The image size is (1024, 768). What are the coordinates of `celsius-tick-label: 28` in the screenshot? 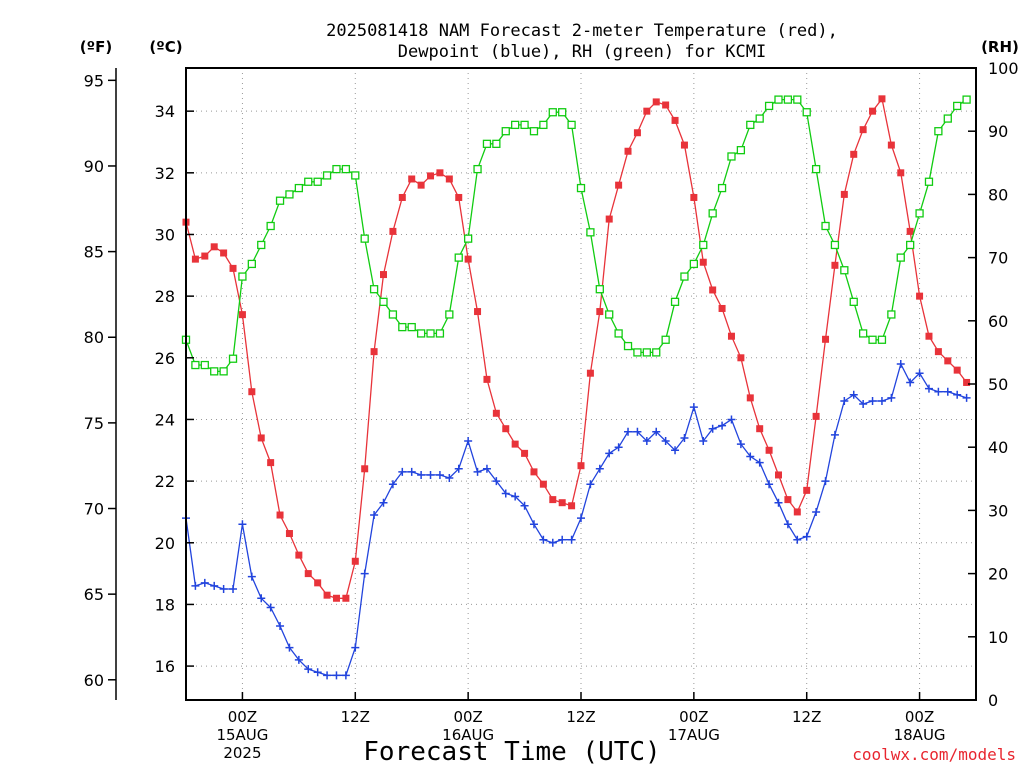 It's located at (165, 296).